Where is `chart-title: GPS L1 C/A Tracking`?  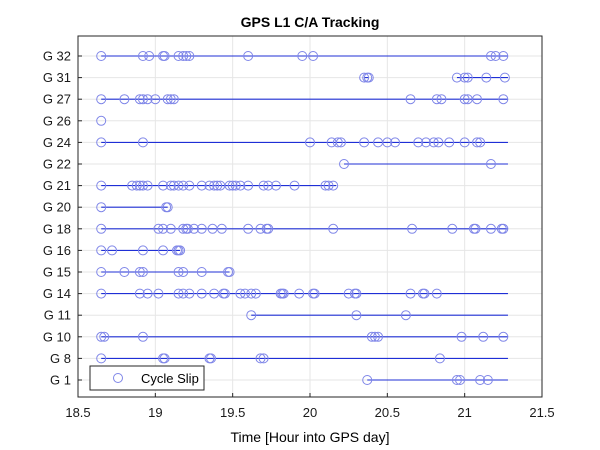
chart-title: GPS L1 C/A Tracking is located at coordinates (310, 22).